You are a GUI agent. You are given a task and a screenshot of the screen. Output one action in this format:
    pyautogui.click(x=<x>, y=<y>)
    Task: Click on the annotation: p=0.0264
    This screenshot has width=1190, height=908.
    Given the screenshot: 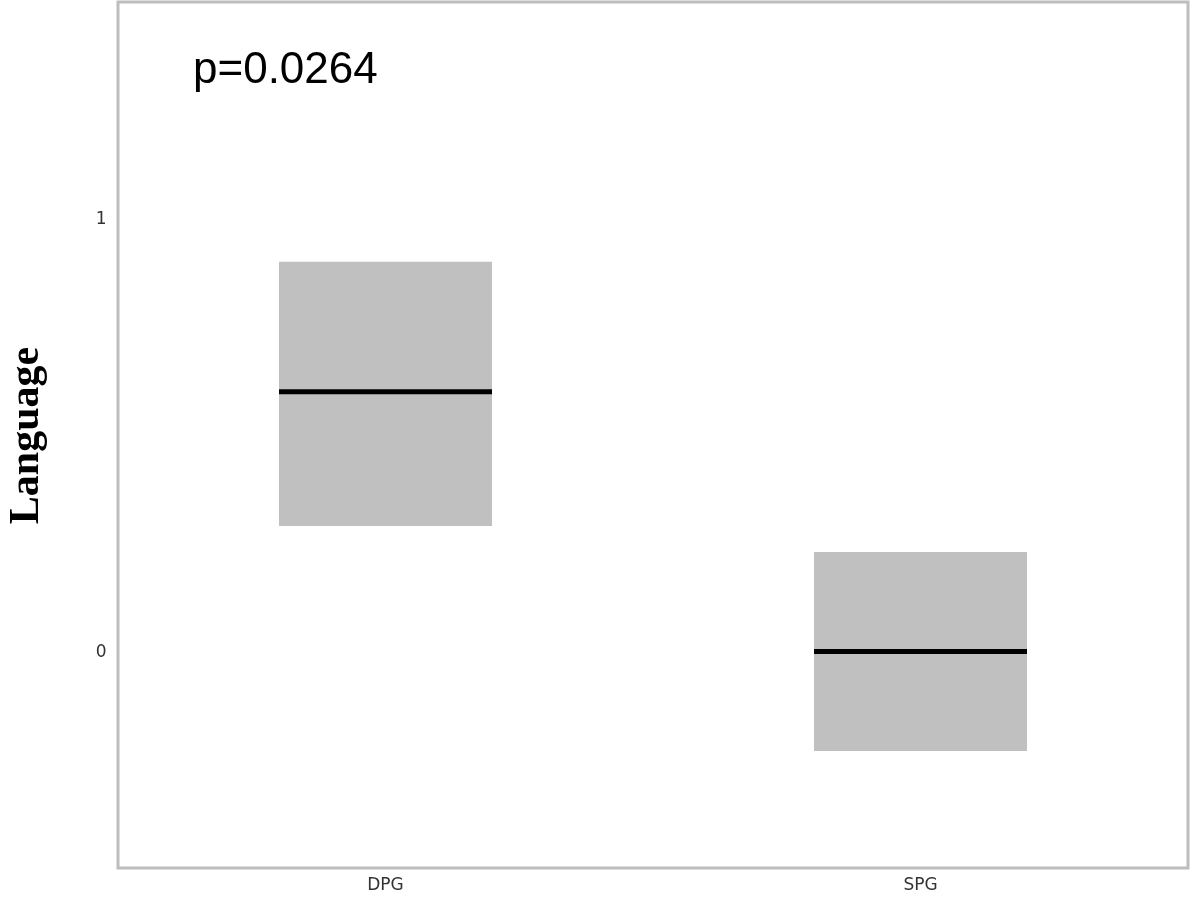 What is the action you would take?
    pyautogui.click(x=285, y=67)
    